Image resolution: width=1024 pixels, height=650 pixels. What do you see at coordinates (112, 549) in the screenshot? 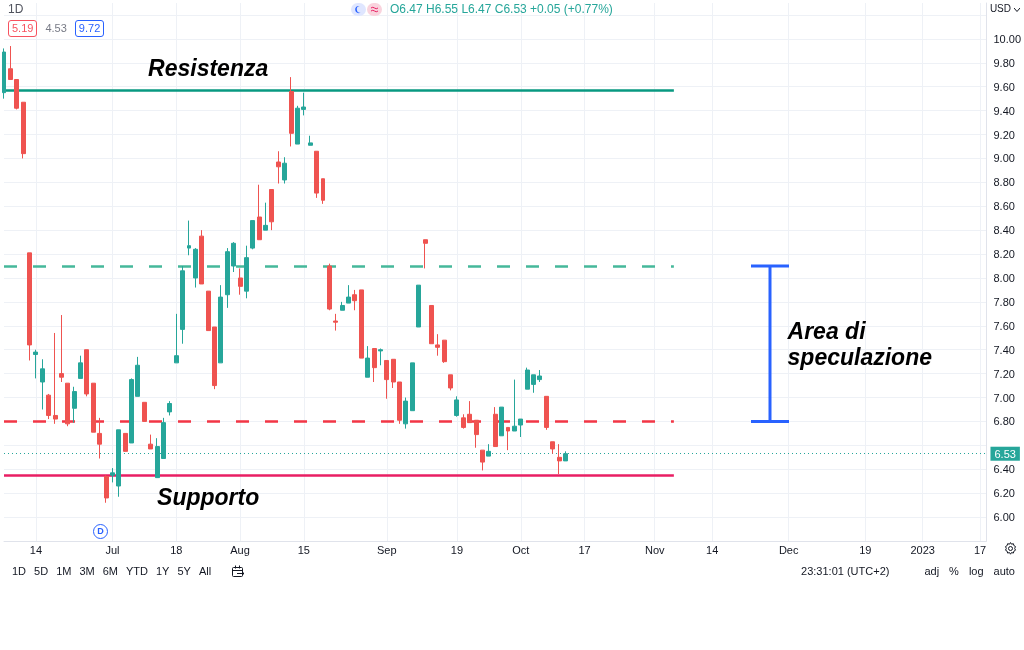
I see `x-tick-label: Jul` at bounding box center [112, 549].